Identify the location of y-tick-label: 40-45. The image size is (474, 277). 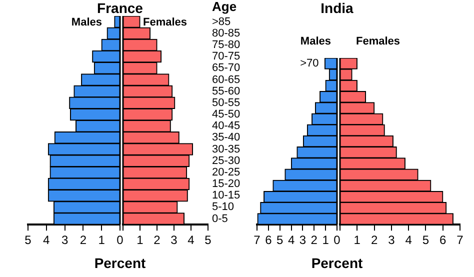
(226, 126).